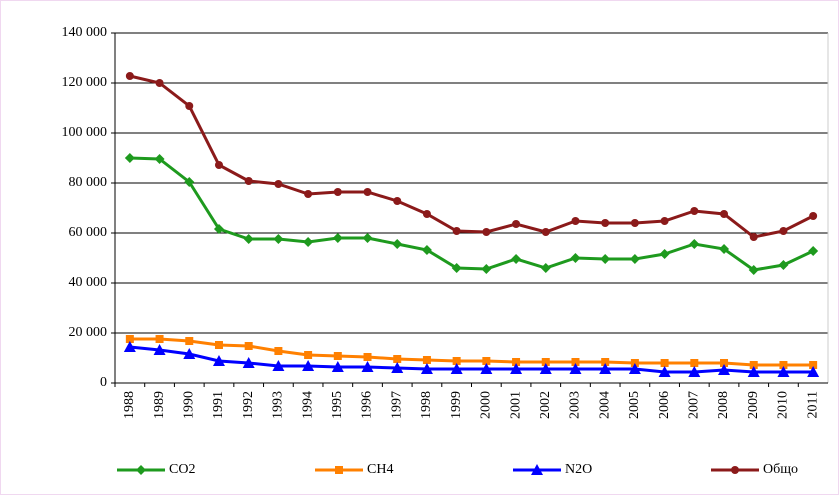 This screenshot has width=839, height=495. I want to click on legend-label: CH4, so click(380, 469).